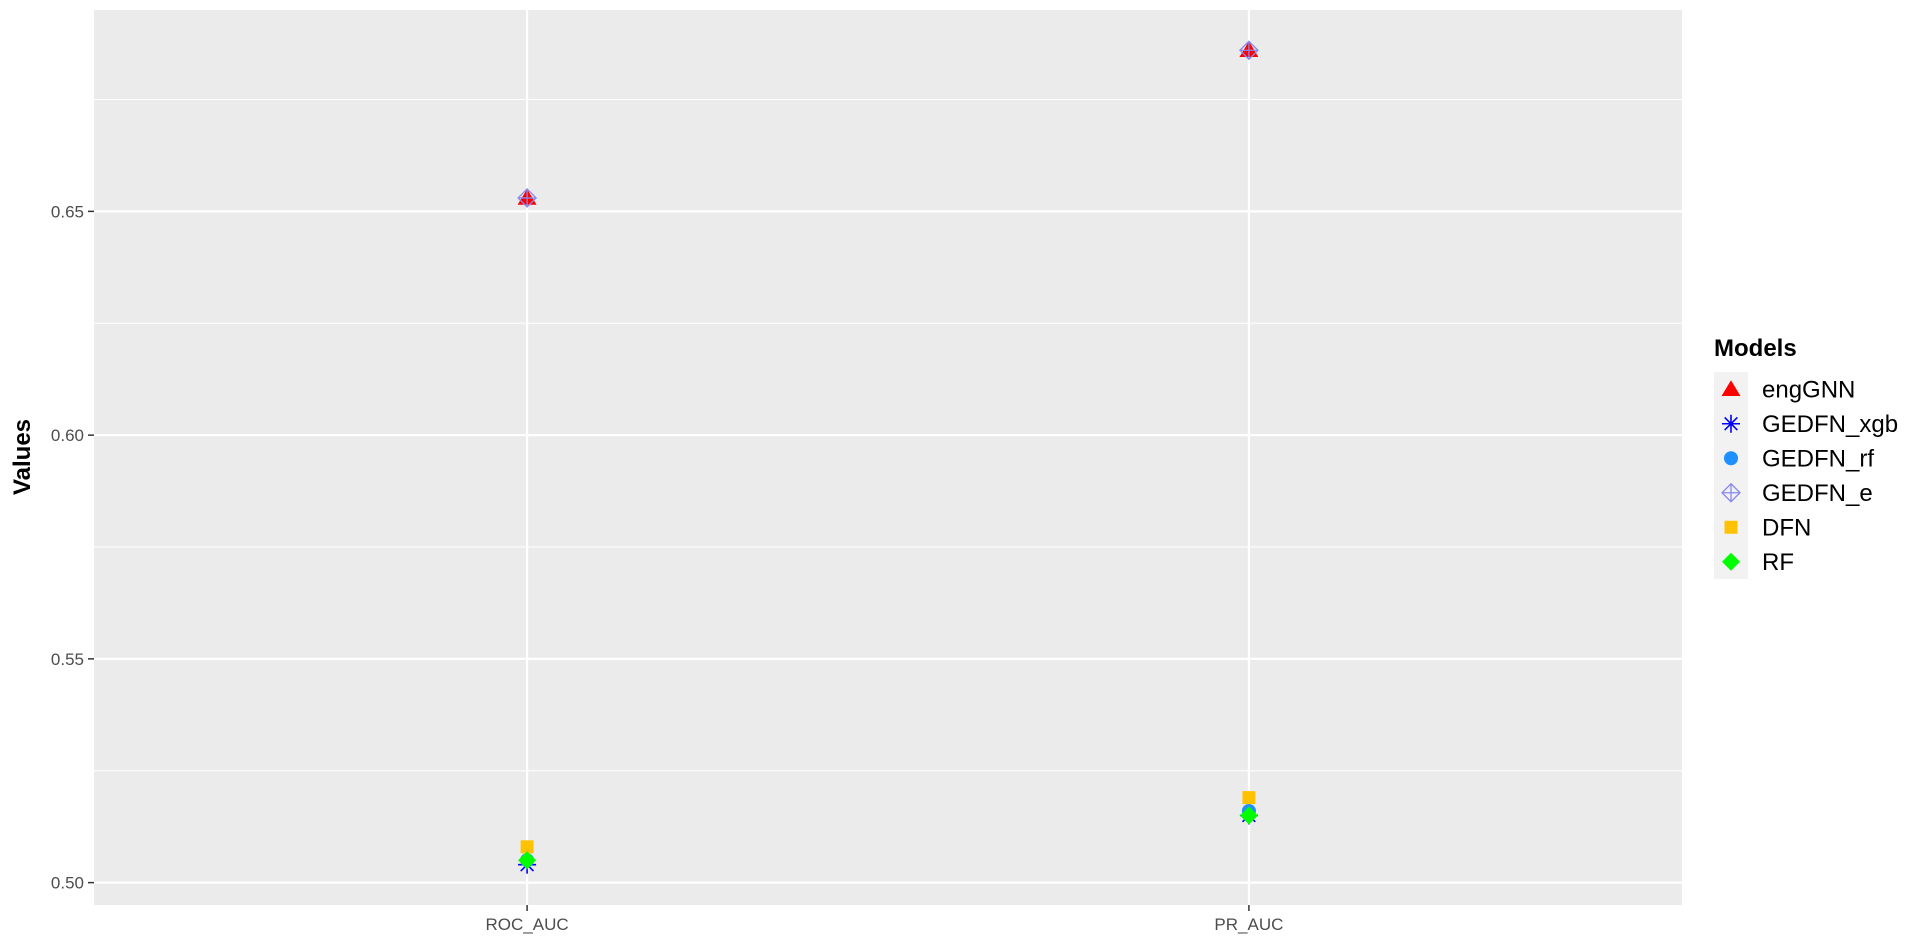 Image resolution: width=1920 pixels, height=942 pixels. What do you see at coordinates (1731, 475) in the screenshot?
I see `legend-key-background` at bounding box center [1731, 475].